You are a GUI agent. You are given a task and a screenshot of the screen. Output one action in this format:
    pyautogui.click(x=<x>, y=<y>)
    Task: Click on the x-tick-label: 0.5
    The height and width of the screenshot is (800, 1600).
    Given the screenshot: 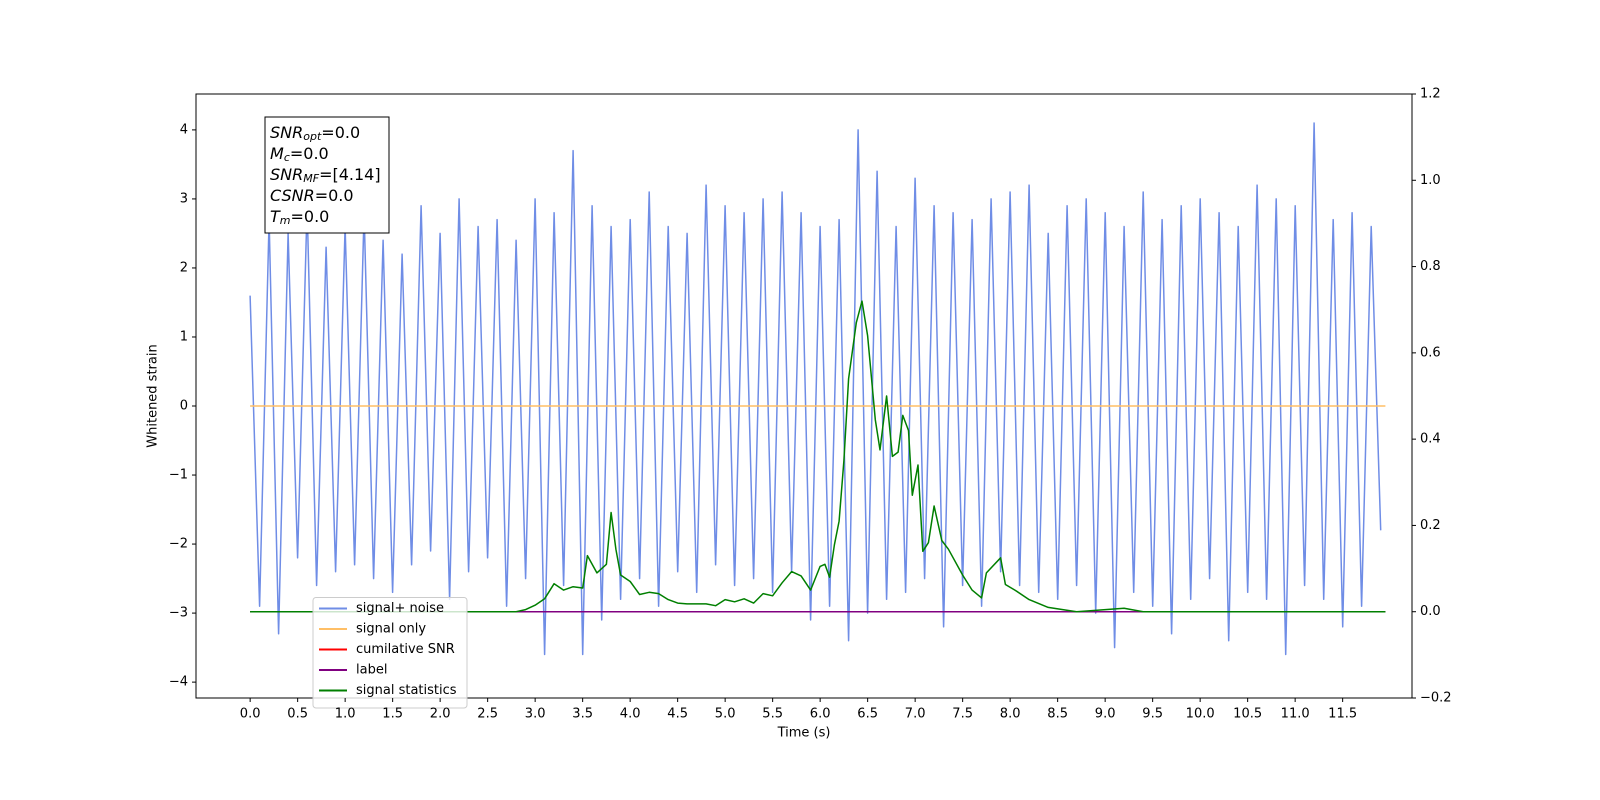 What is the action you would take?
    pyautogui.click(x=297, y=714)
    